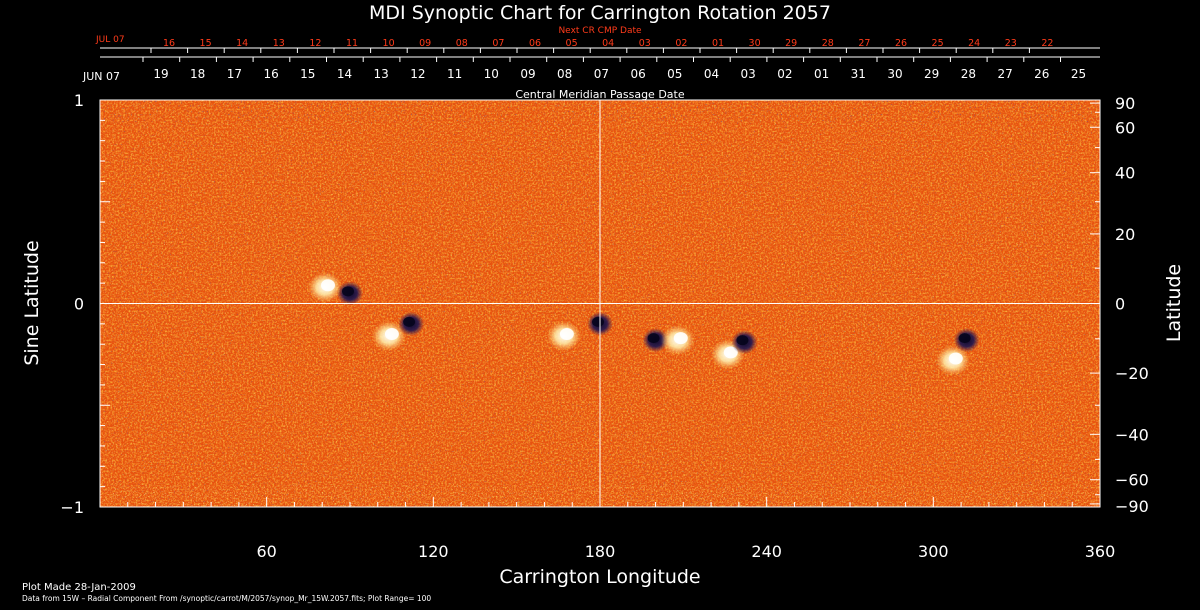  I want to click on y-axis-label-left: Sine Latitude, so click(32, 302).